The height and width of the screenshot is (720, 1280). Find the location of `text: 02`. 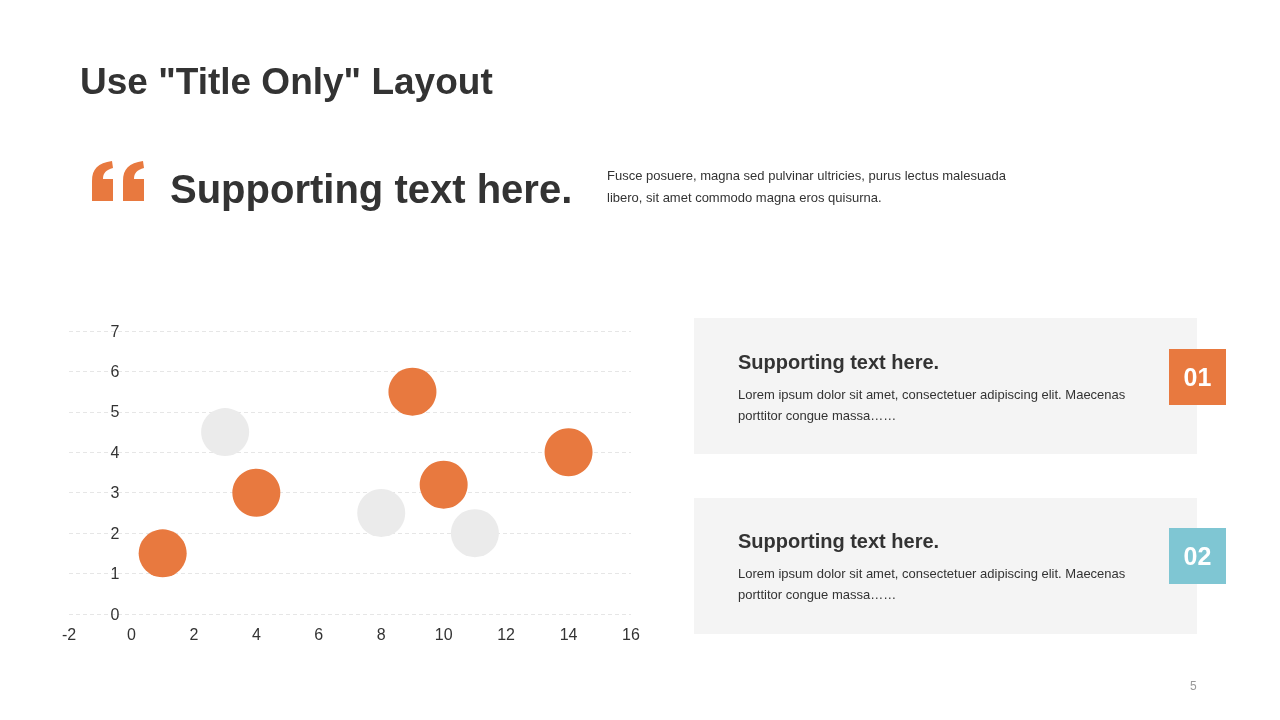

text: 02 is located at coordinates (1197, 556).